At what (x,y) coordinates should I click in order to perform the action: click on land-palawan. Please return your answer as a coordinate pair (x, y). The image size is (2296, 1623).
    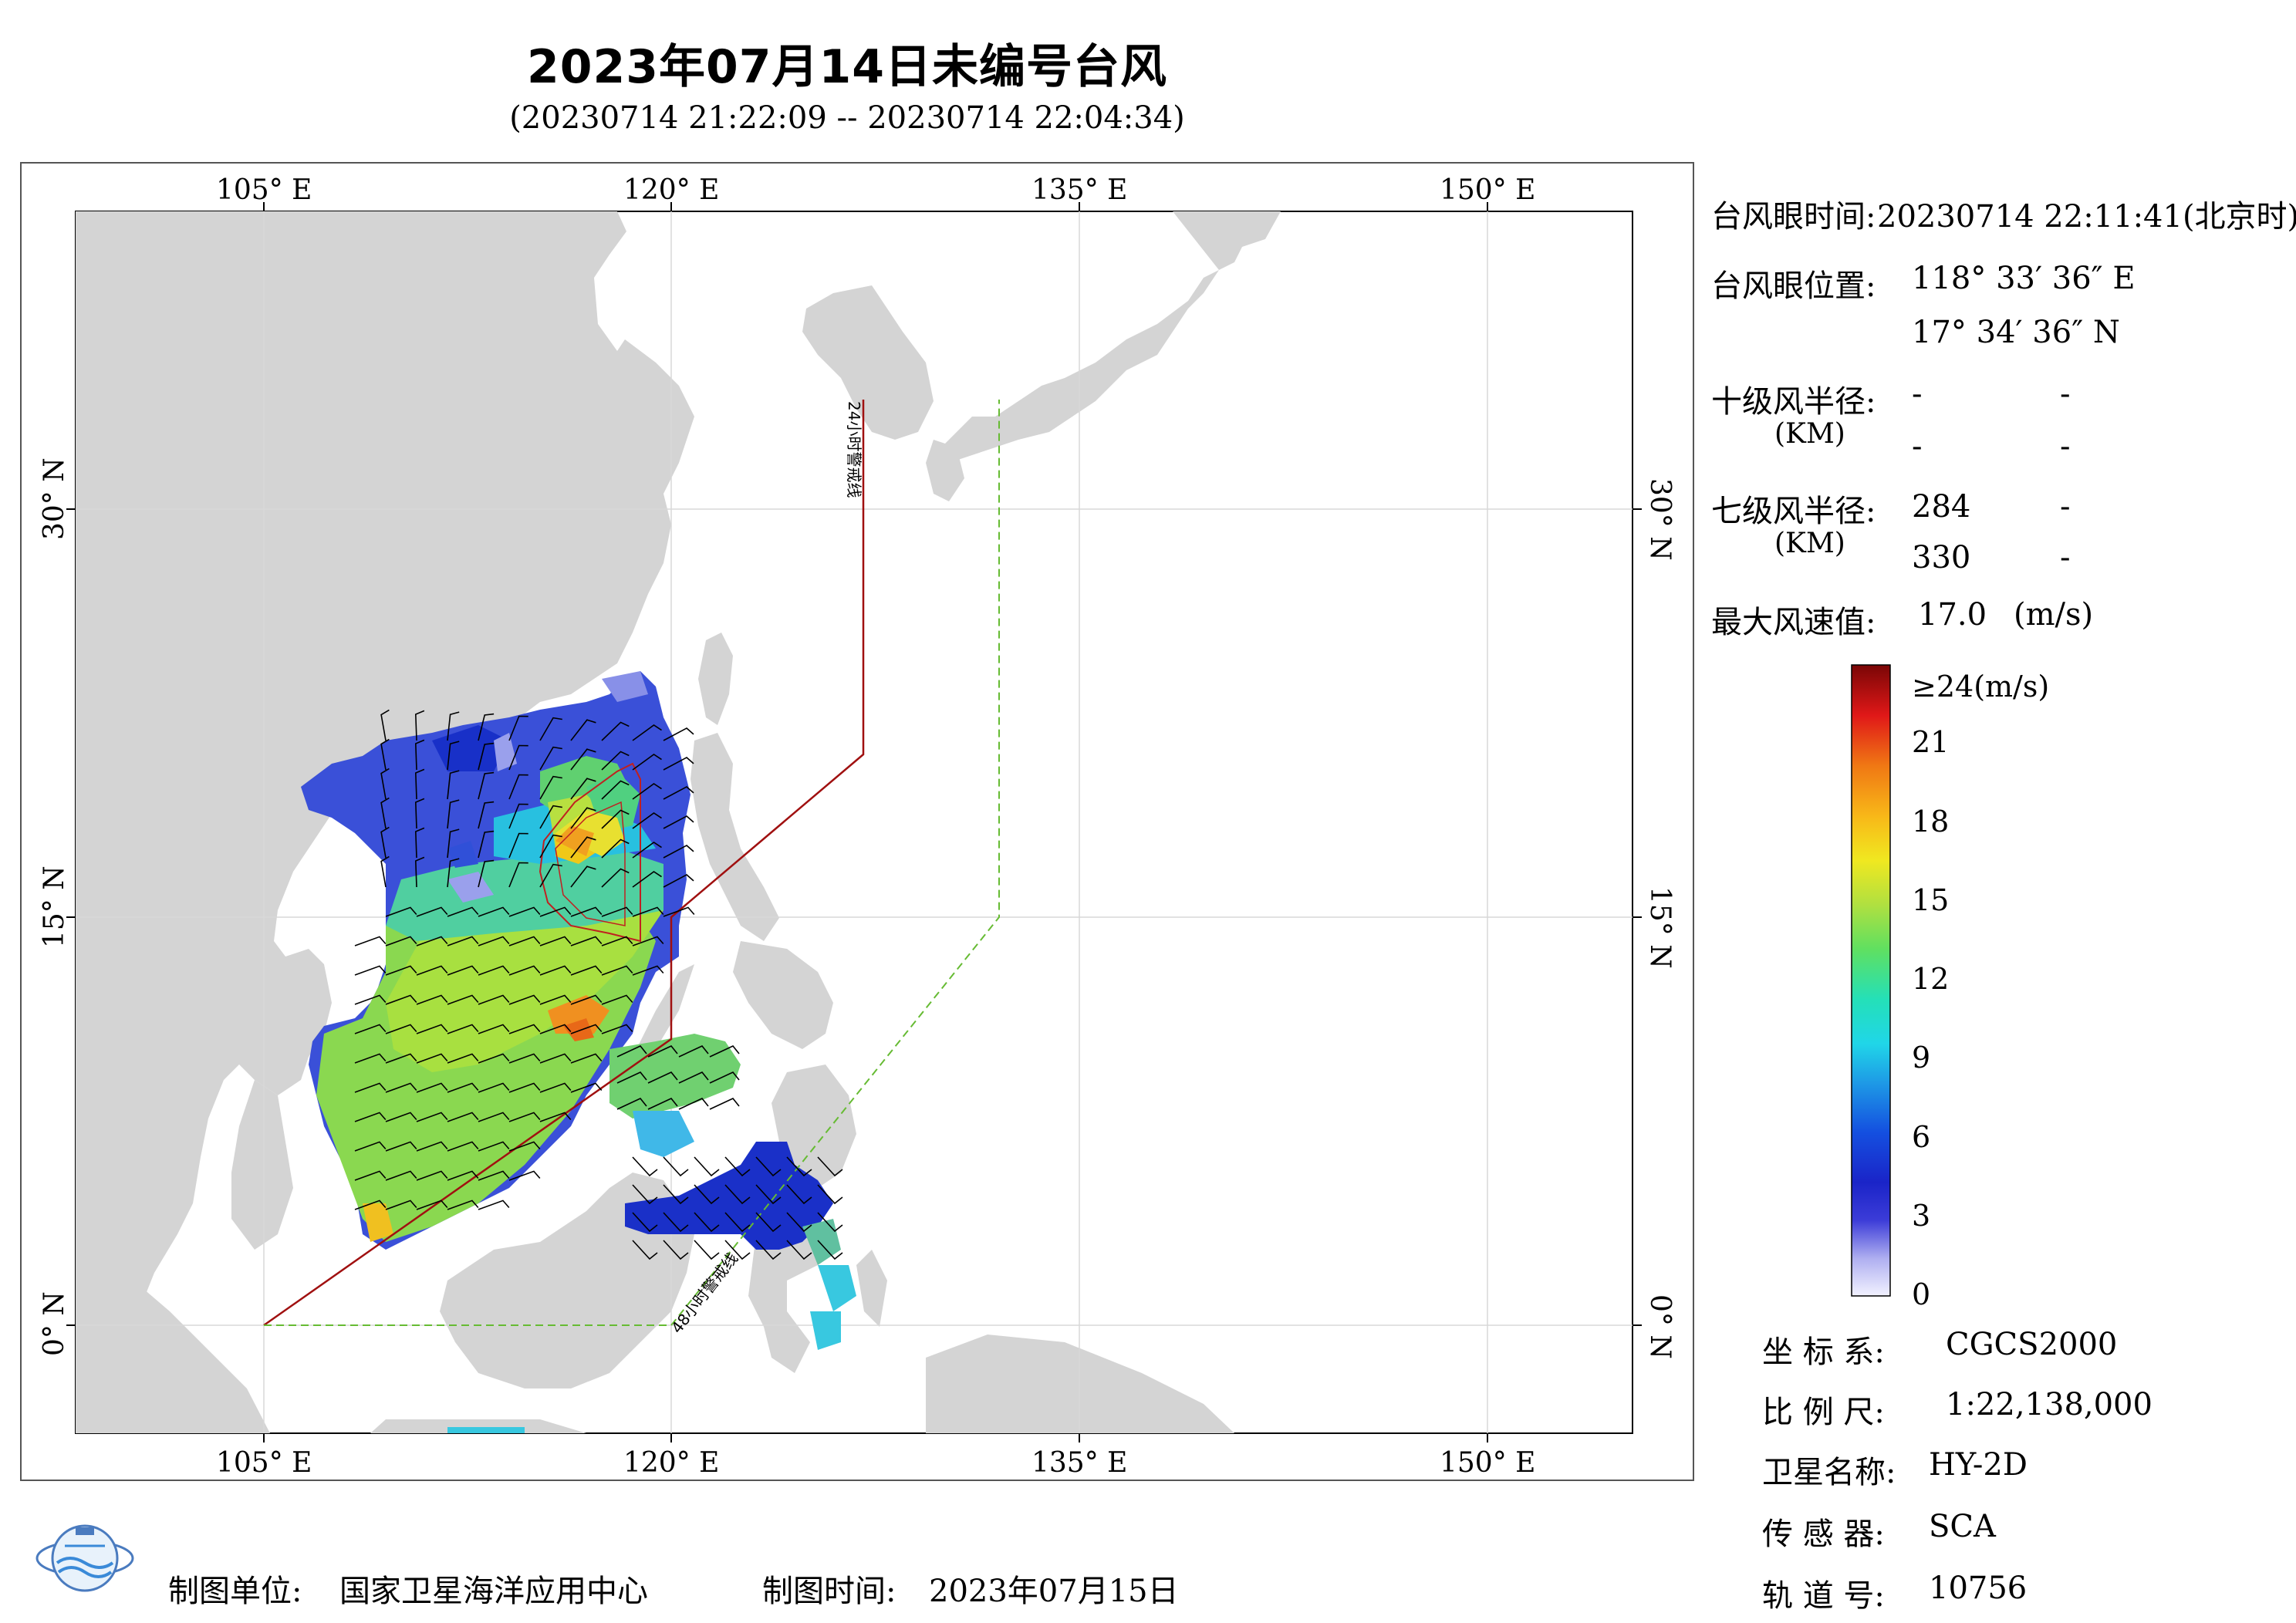
    Looking at the image, I should click on (665, 1014).